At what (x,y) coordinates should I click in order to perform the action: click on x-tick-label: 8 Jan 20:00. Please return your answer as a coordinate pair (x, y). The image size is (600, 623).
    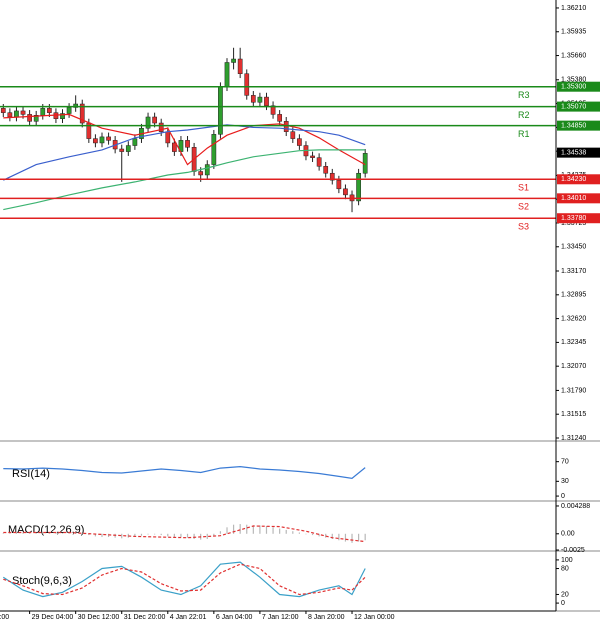
    Looking at the image, I should click on (326, 617).